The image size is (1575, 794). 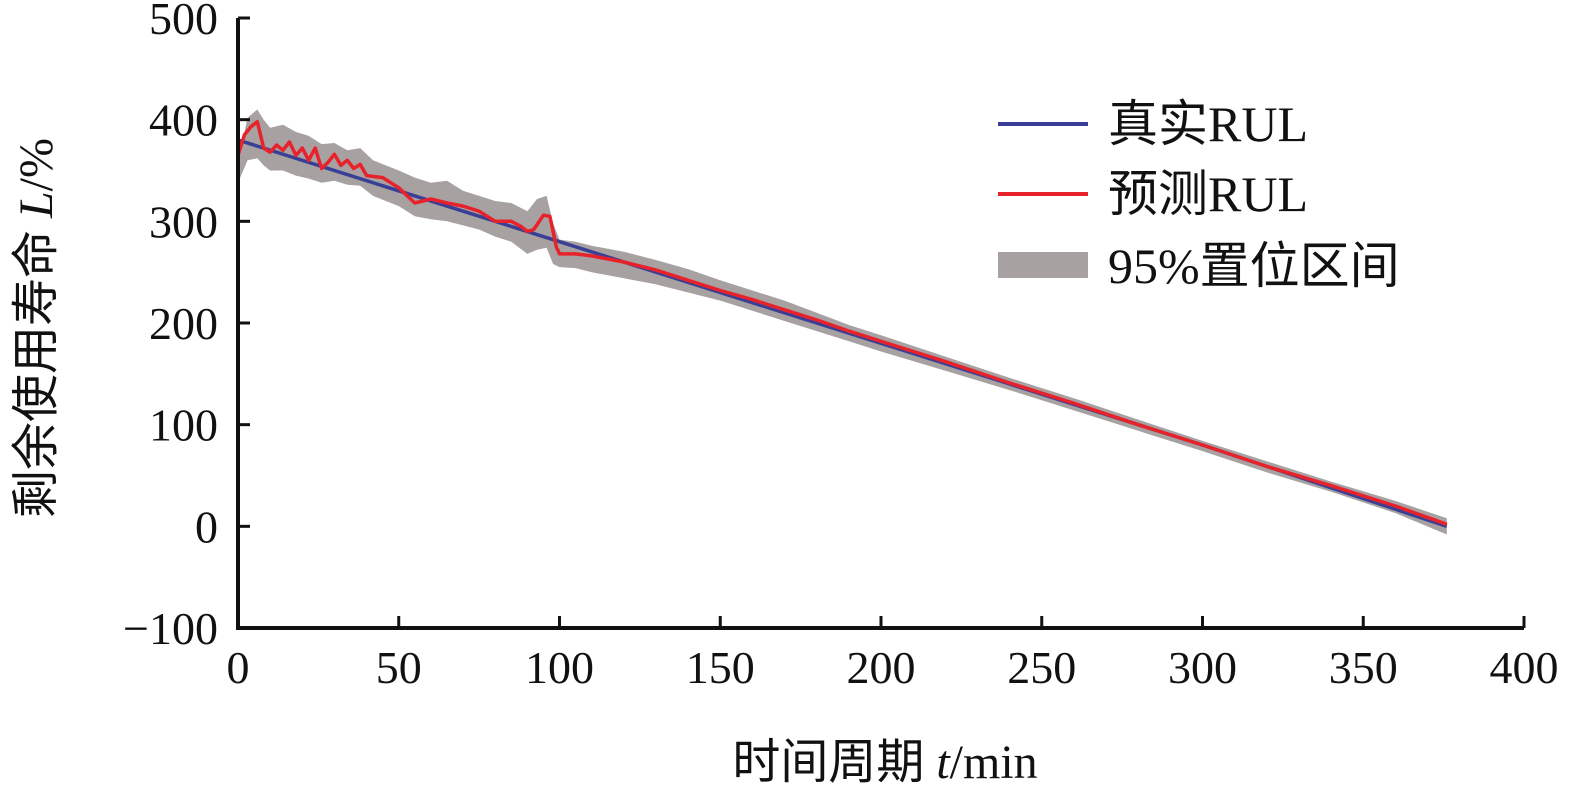 I want to click on y-tick-label: −100, so click(x=170, y=628).